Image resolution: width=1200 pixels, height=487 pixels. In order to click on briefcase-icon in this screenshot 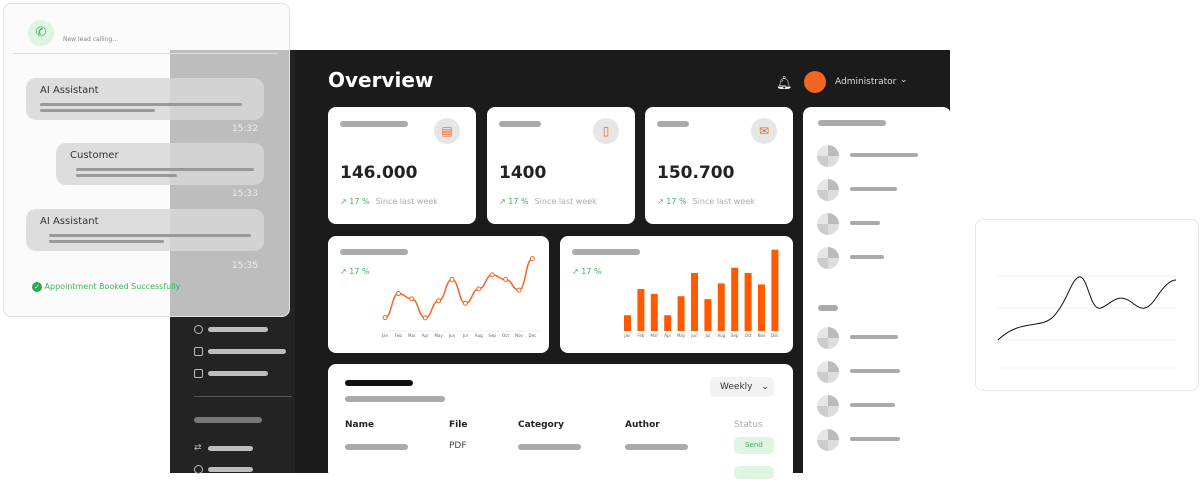, I will do `click(198, 351)`.